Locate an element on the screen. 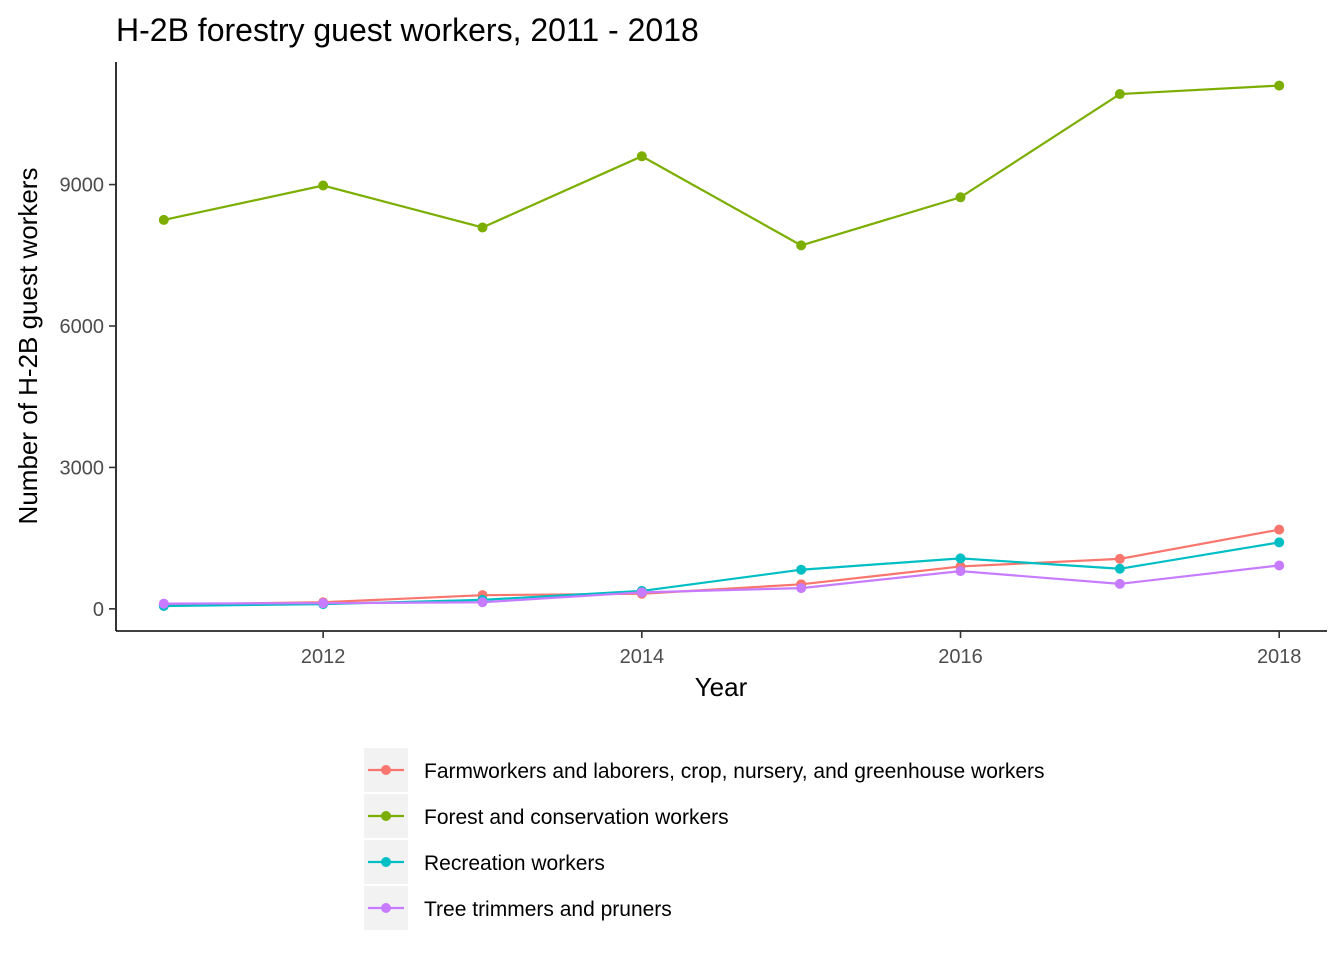  legend-item: Recreation workers is located at coordinates (484, 862).